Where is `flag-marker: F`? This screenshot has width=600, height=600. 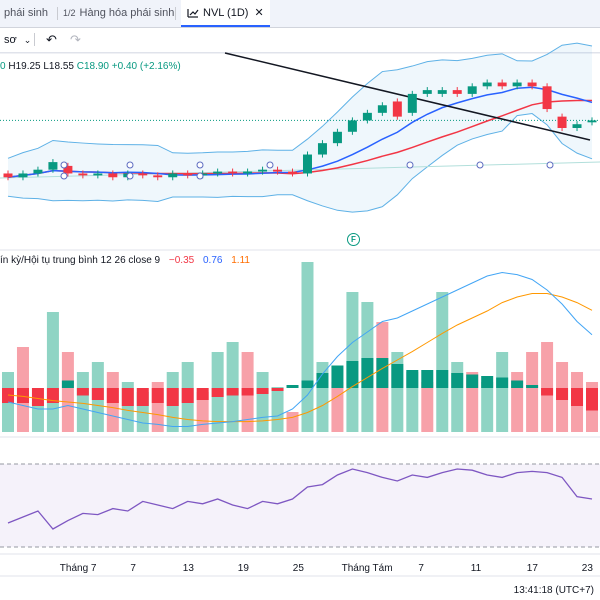 flag-marker: F is located at coordinates (353, 239).